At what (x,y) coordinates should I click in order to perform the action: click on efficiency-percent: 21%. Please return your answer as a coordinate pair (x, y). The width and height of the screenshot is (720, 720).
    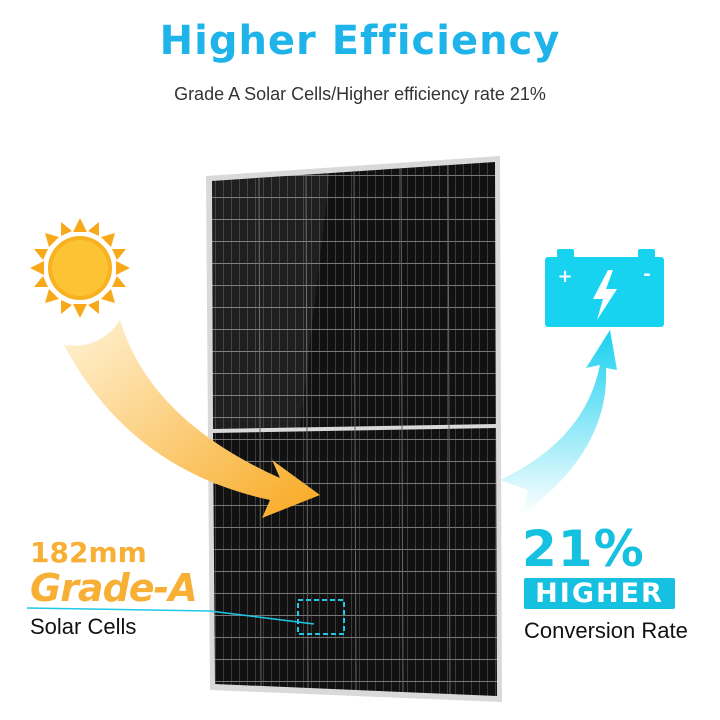
    Looking at the image, I should click on (583, 549).